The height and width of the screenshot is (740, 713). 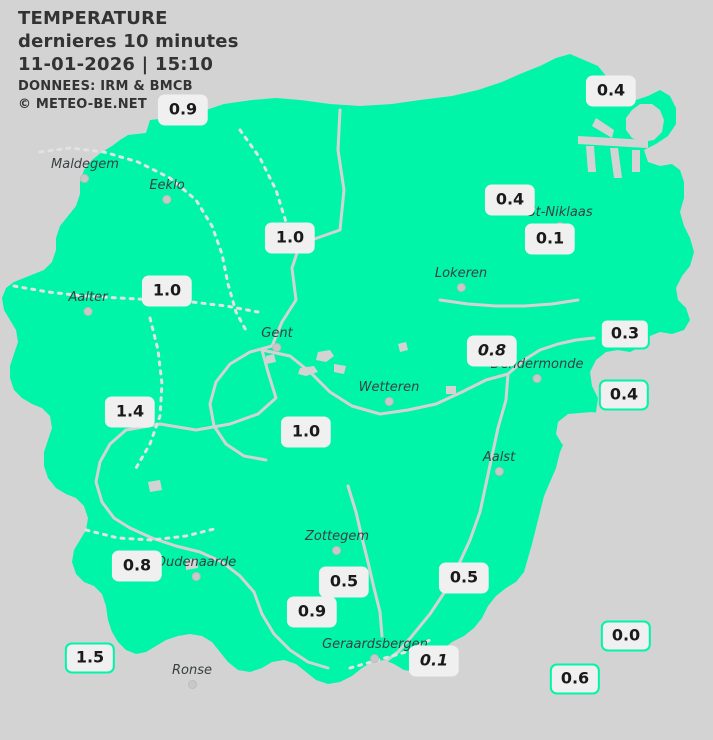 I want to click on city-marker: Zottegem, so click(x=337, y=542).